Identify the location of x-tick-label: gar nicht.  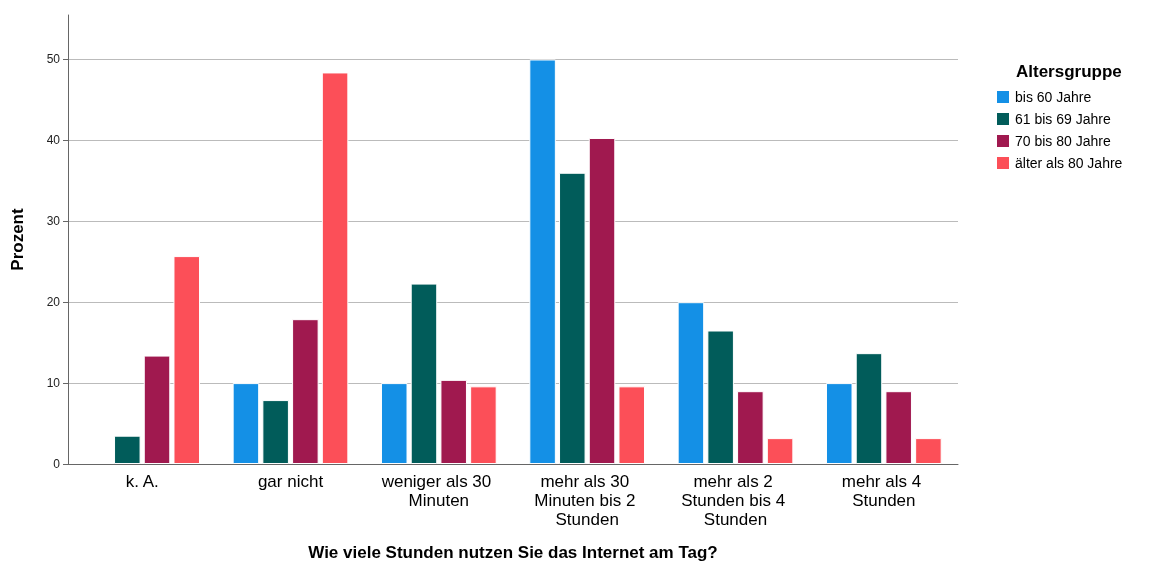
(290, 481).